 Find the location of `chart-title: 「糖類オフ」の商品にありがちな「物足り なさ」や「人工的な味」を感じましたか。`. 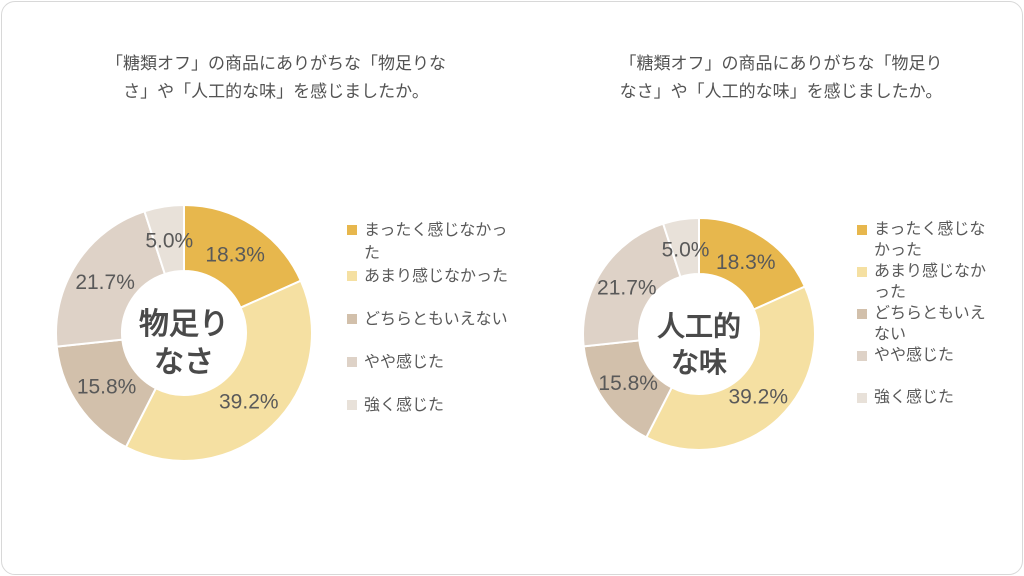

chart-title: 「糖類オフ」の商品にありがちな「物足り なさ」や「人工的な味」を感じましたか。 is located at coordinates (781, 77).